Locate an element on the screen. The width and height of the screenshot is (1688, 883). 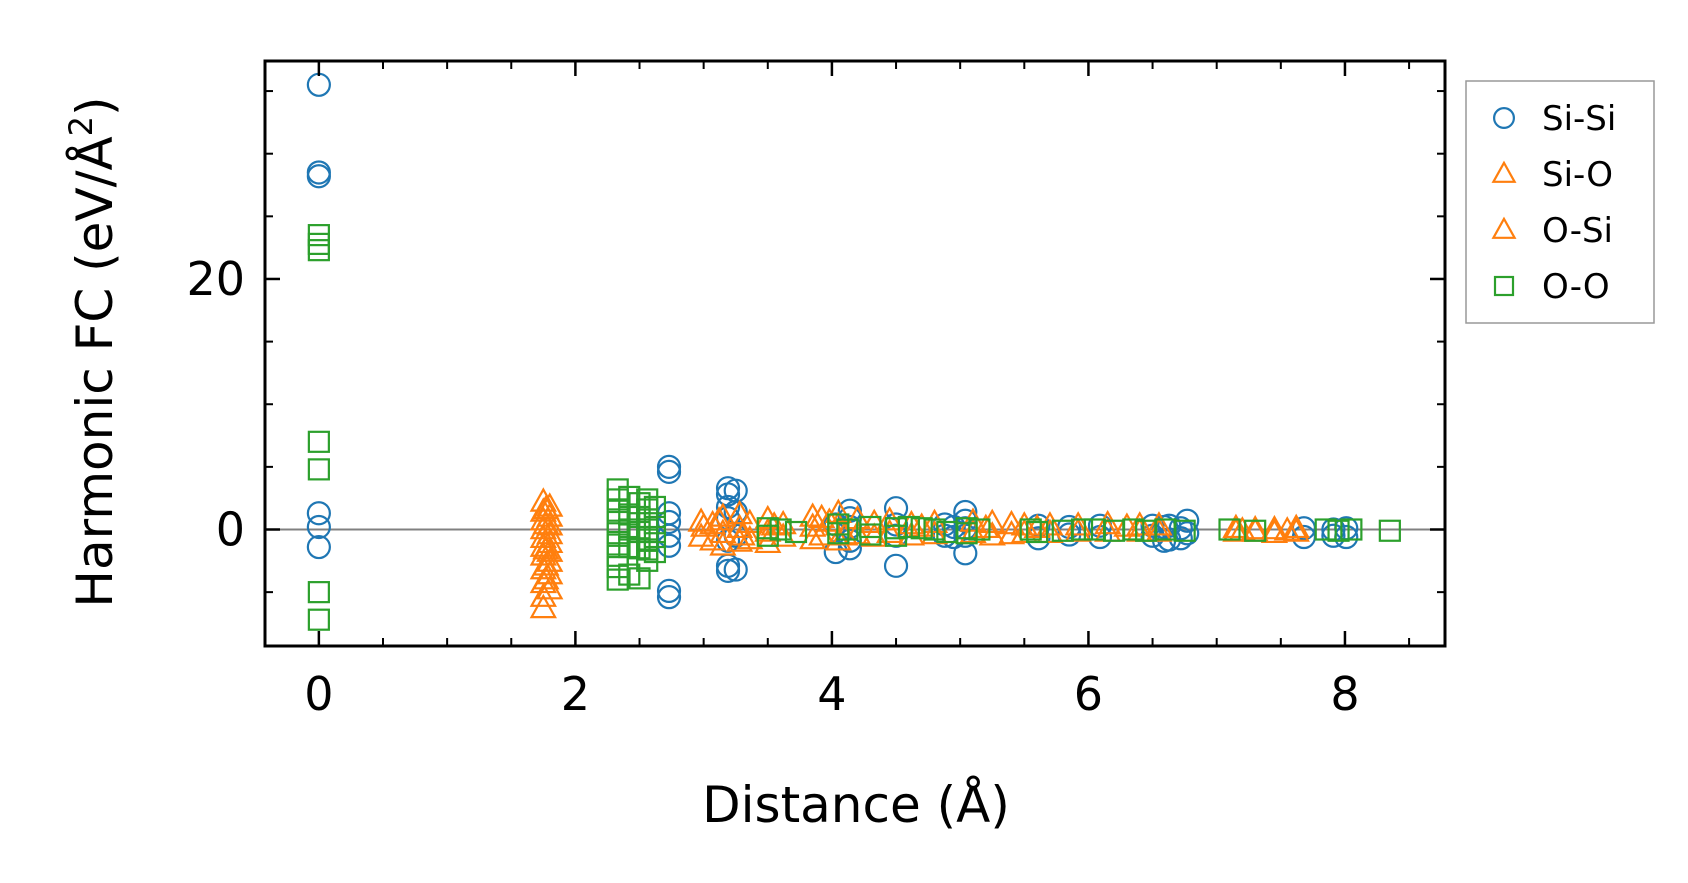
legend-marker-square is located at coordinates (1504, 286).